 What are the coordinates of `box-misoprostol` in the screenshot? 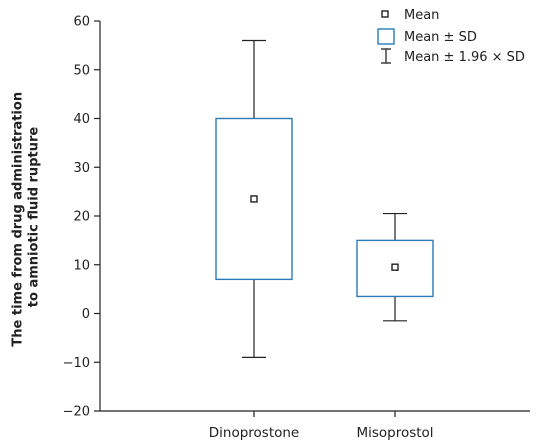 It's located at (395, 267).